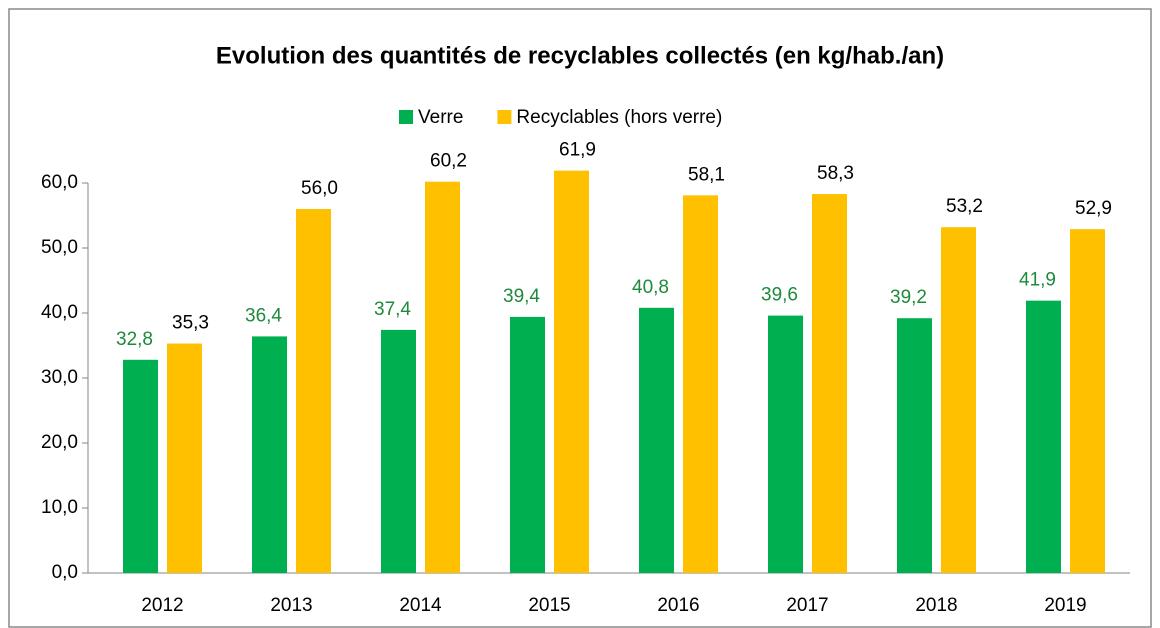 The image size is (1160, 628). I want to click on data-label: 32,8, so click(134, 339).